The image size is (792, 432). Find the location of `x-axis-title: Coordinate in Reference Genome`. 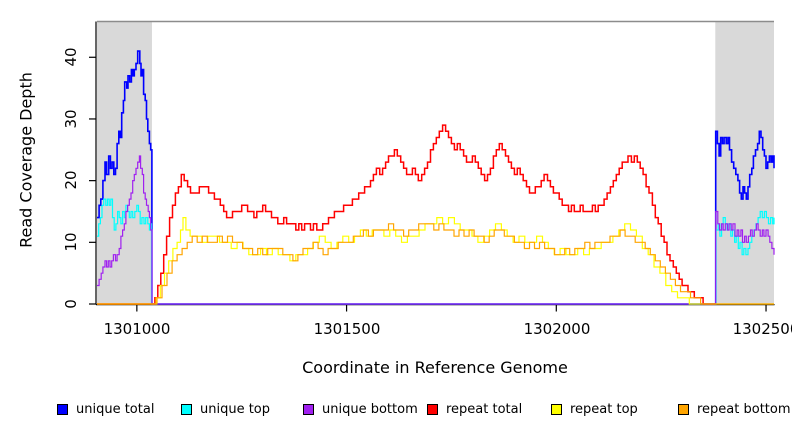

x-axis-title: Coordinate in Reference Genome is located at coordinates (435, 367).